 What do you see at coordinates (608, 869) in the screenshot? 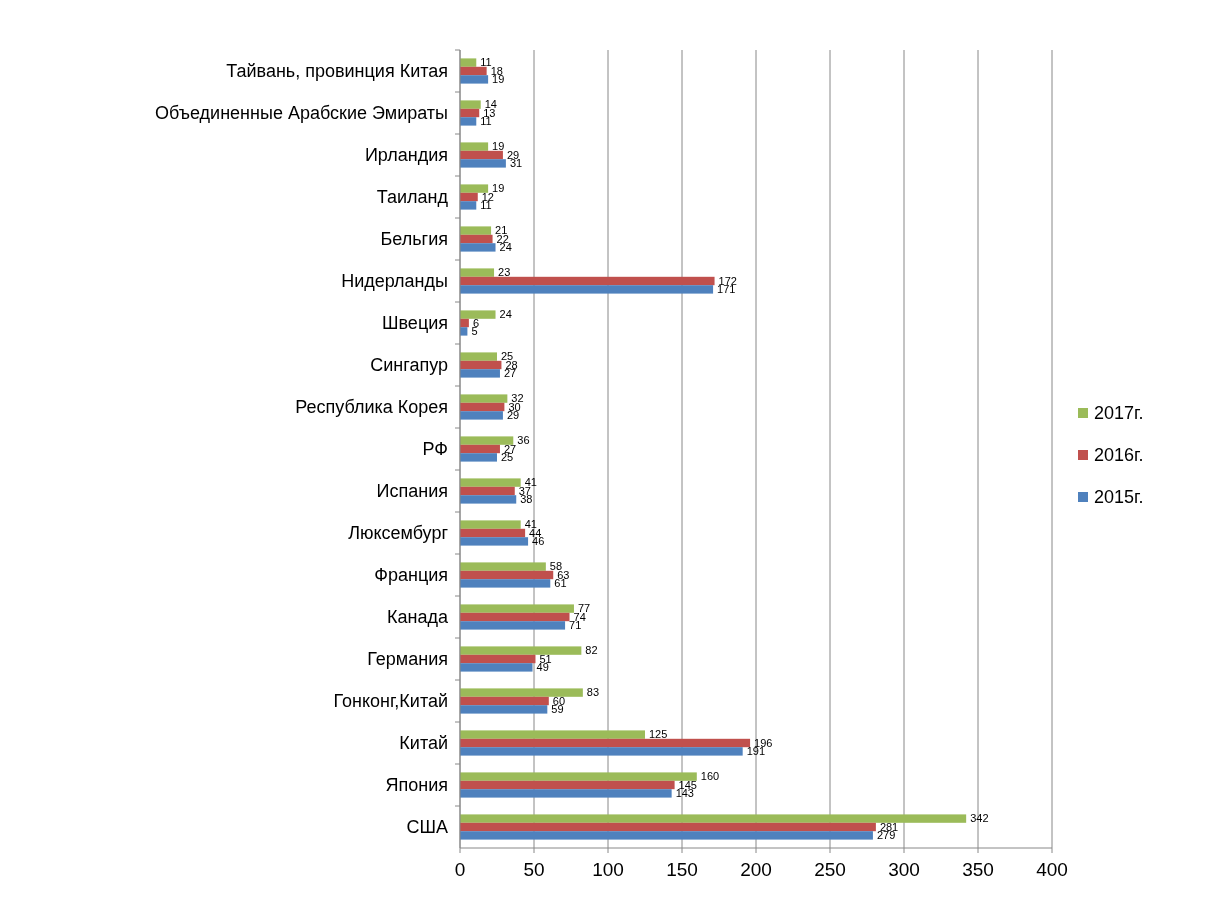
I see `x-tick-label: 100` at bounding box center [608, 869].